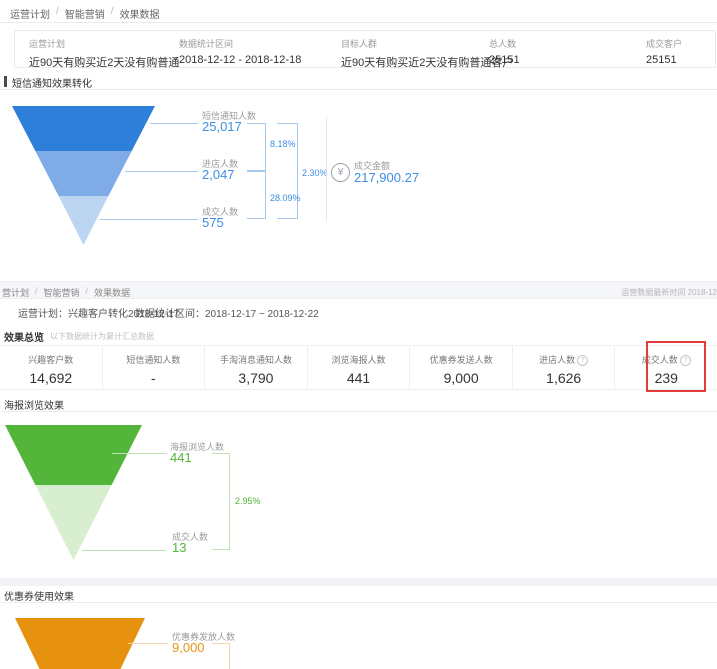  Describe the element at coordinates (359, 44) in the screenshot. I see `field-label: 目标人群` at that location.